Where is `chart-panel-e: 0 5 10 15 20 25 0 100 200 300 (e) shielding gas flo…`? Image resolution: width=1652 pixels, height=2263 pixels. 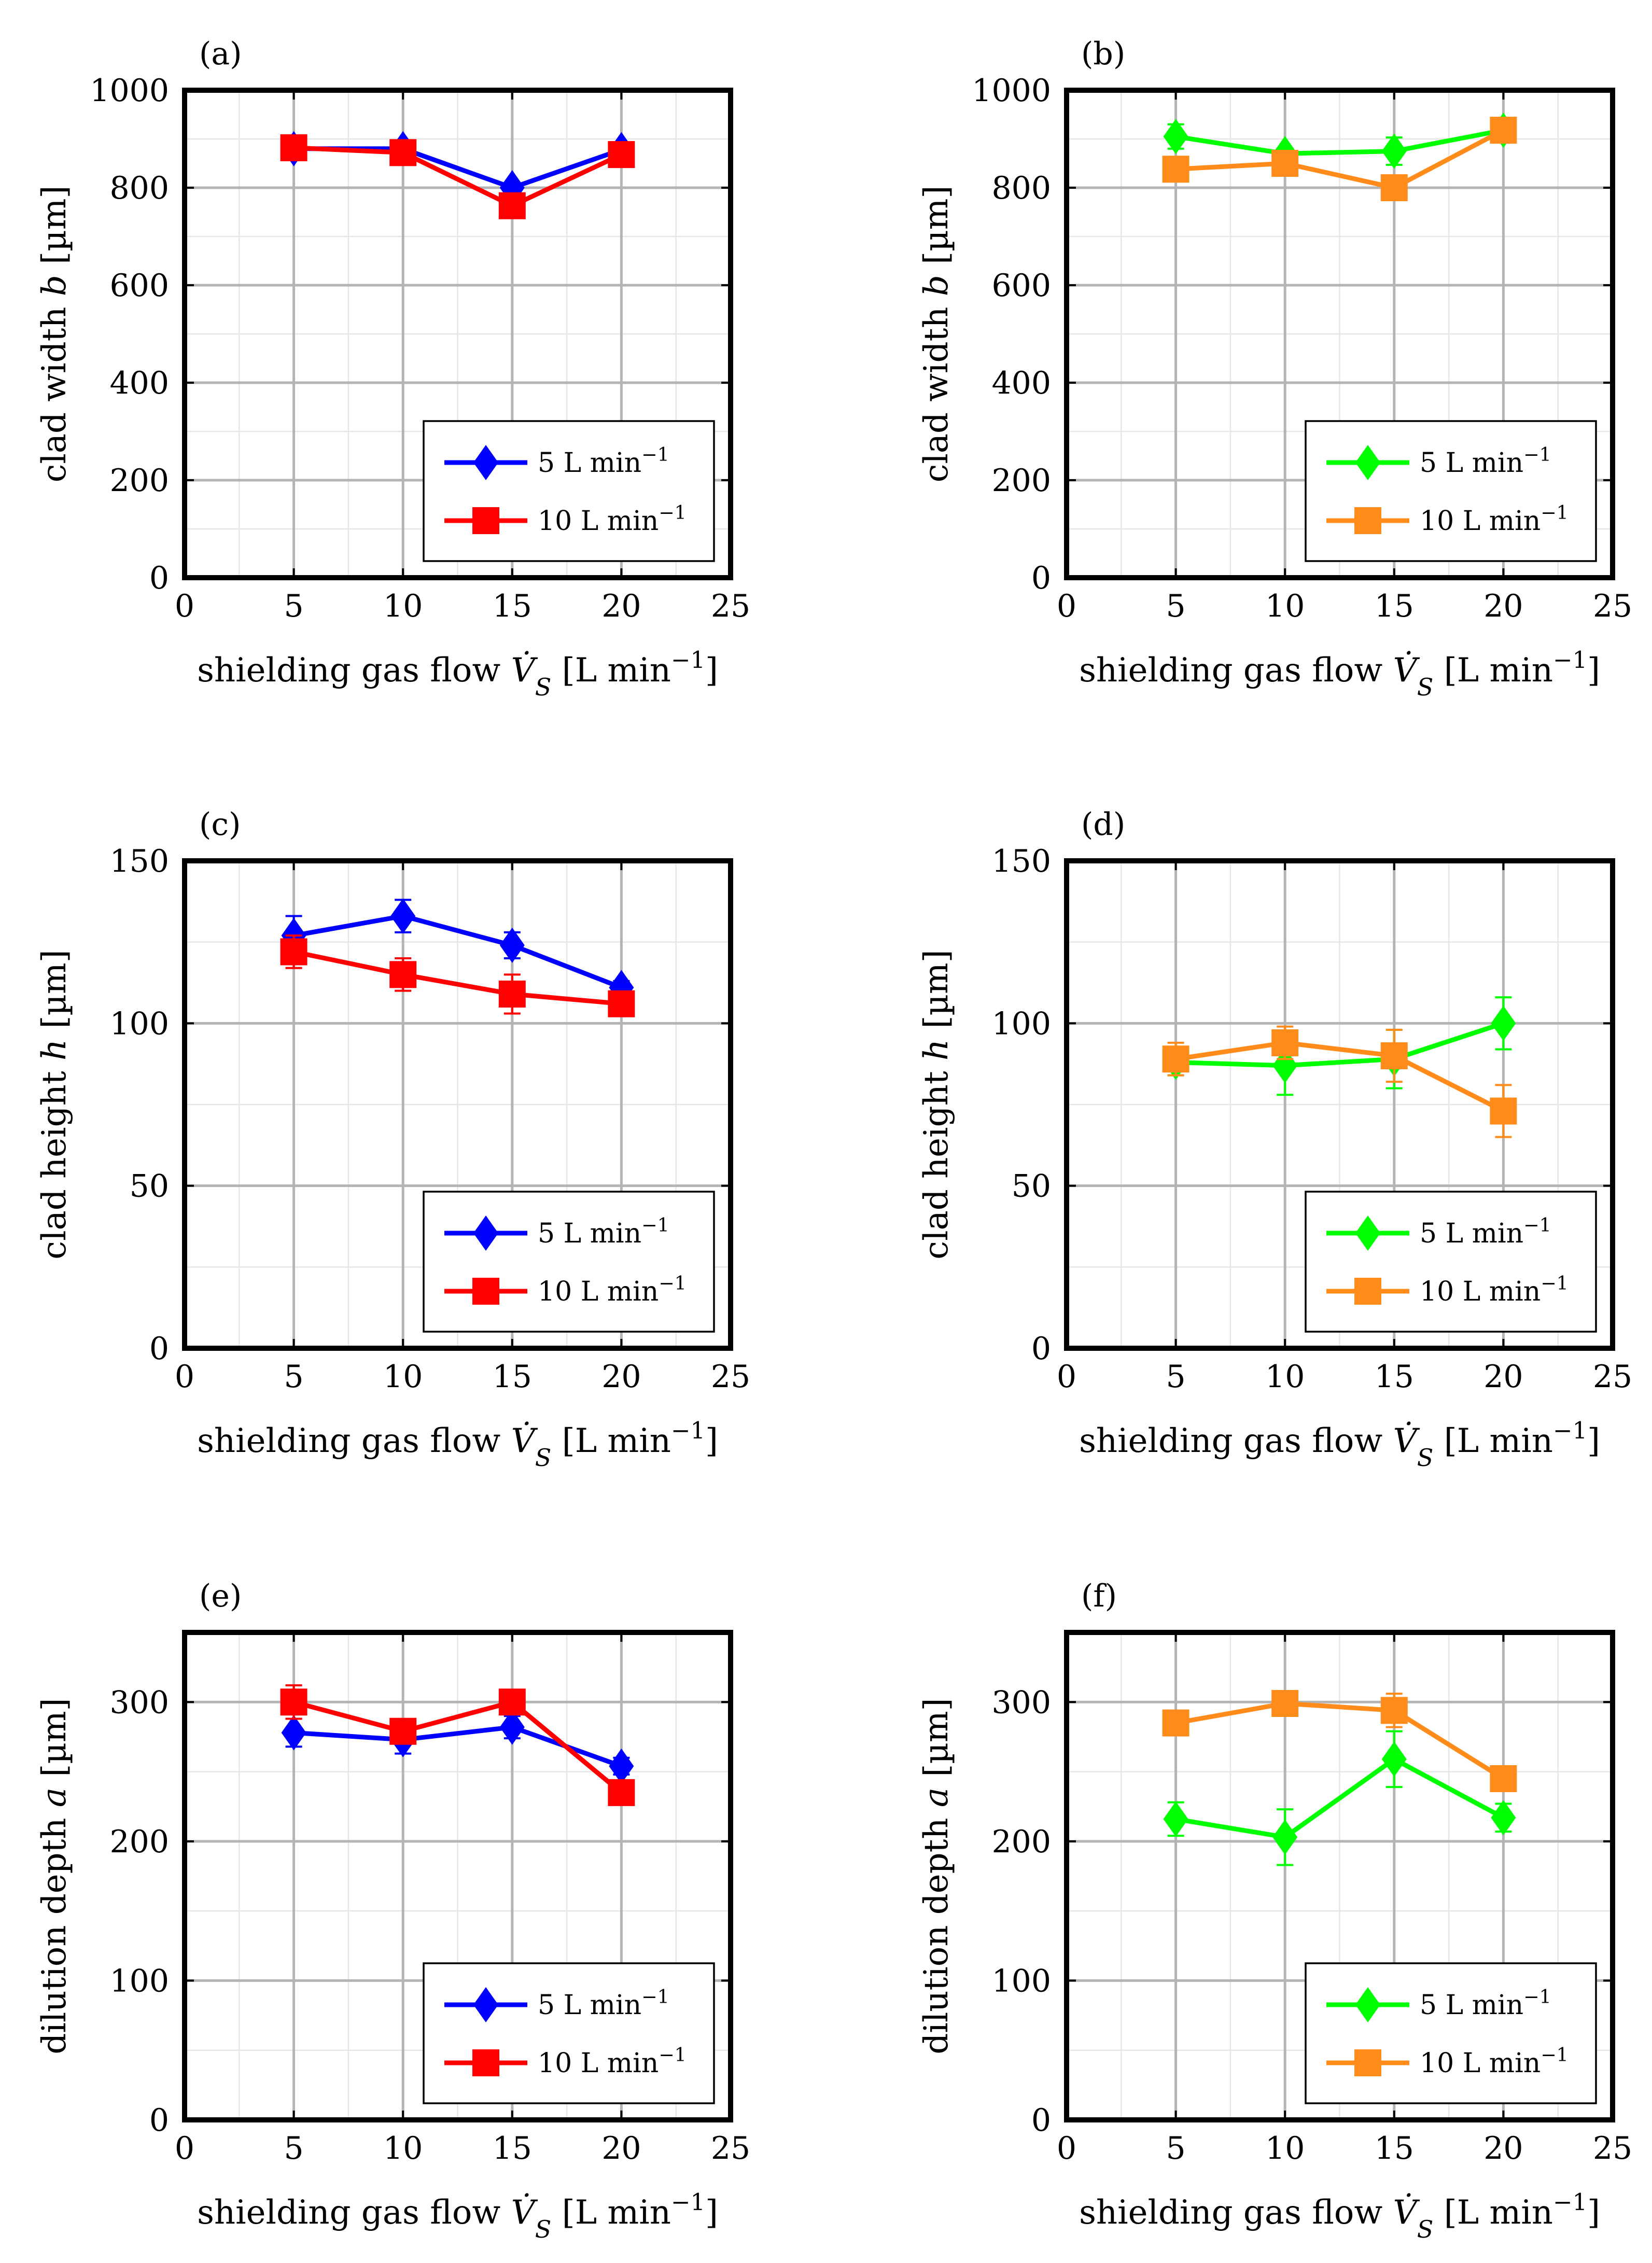 chart-panel-e: 0 5 10 15 20 25 0 100 200 300 (e) shielding gas flo… is located at coordinates (392, 1910).